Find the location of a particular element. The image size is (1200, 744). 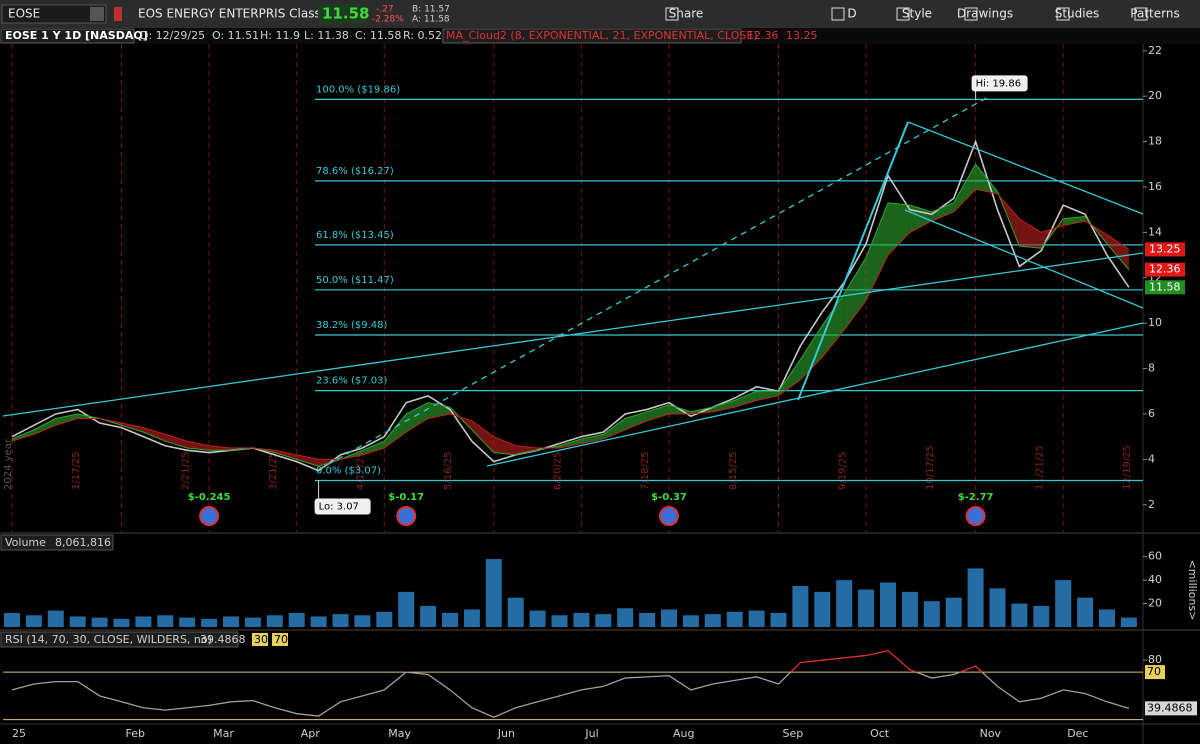

toolbar-button: Patterns is located at coordinates (1154, 14).